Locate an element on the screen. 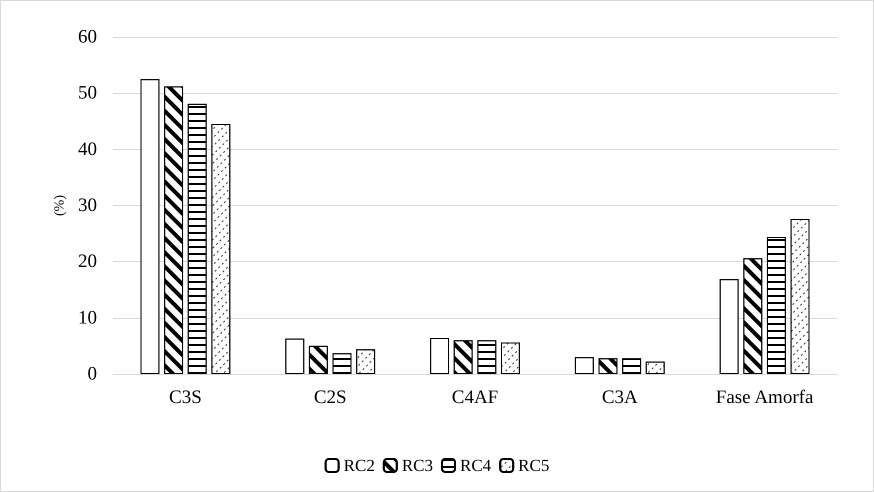 This screenshot has height=492, width=874. x-tick-label: C3A is located at coordinates (620, 397).